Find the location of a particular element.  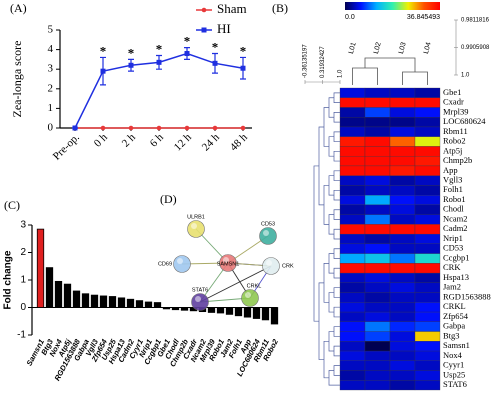

y-tick-label: 4 is located at coordinates (51, 49).